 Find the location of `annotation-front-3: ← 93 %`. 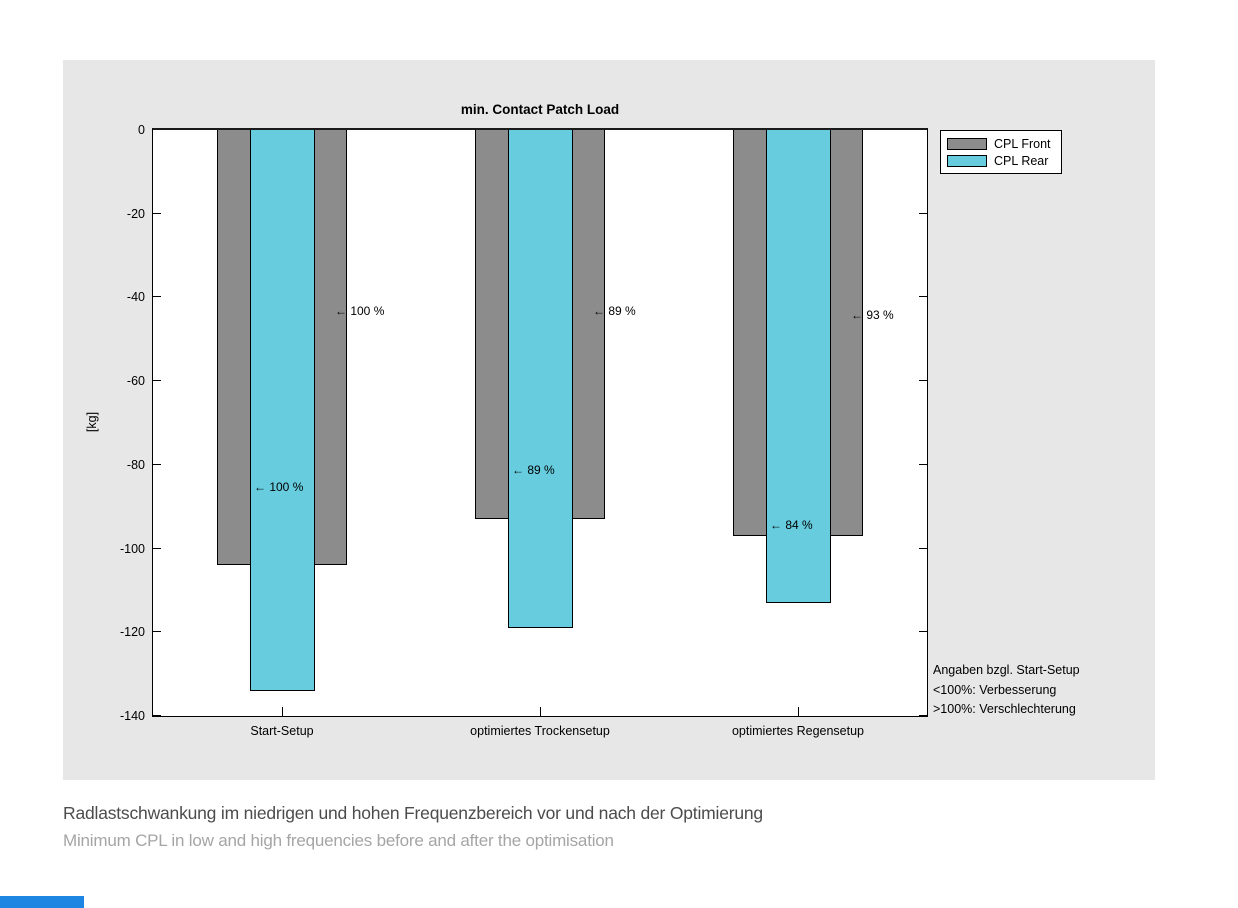

annotation-front-3: ← 93 % is located at coordinates (872, 315).